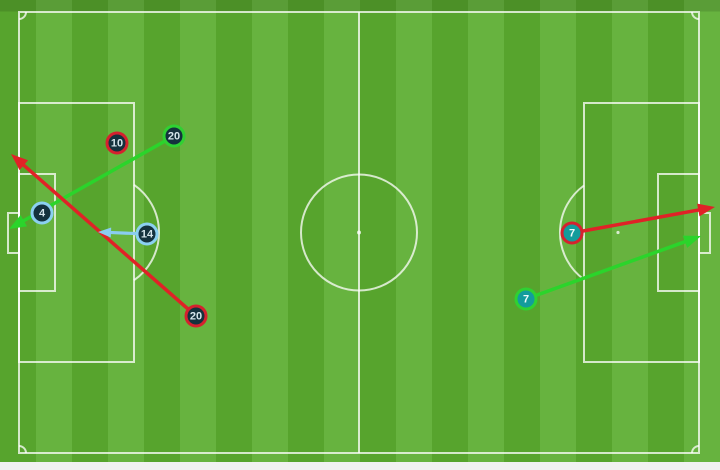 This screenshot has height=470, width=720. Describe the element at coordinates (695, 15) in the screenshot. I see `corner-arc-top-right` at that location.